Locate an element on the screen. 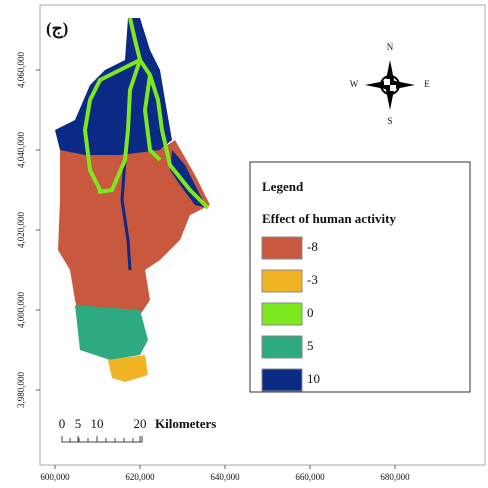  x-tick-label: 640,000 is located at coordinates (225, 477).